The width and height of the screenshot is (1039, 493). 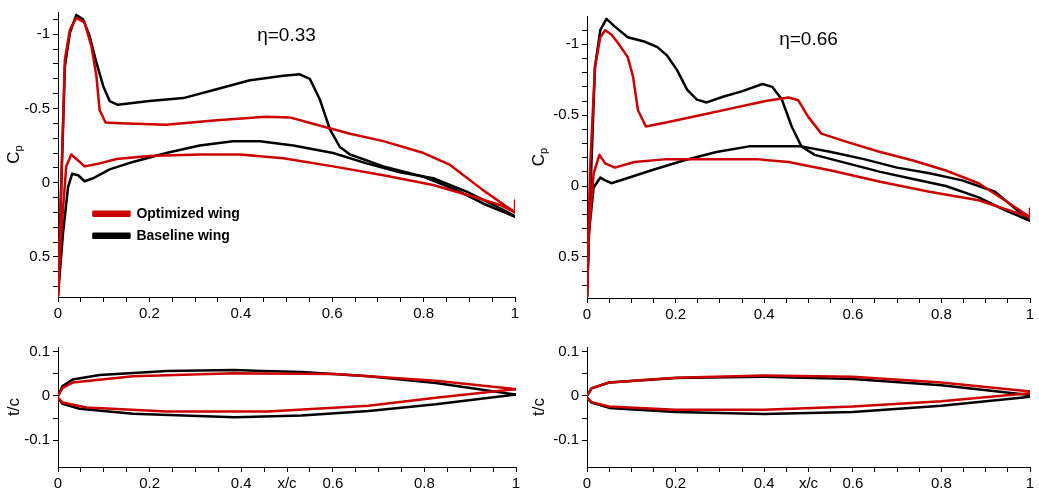 What do you see at coordinates (286, 35) in the screenshot?
I see `text: η=0.33` at bounding box center [286, 35].